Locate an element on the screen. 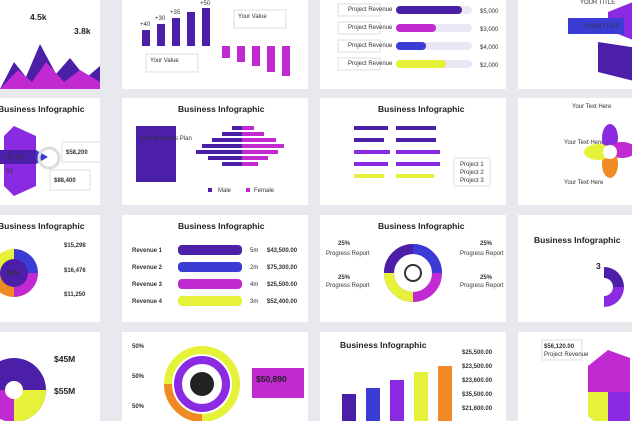  slide: Business Infographic 3 is located at coordinates (575, 268).